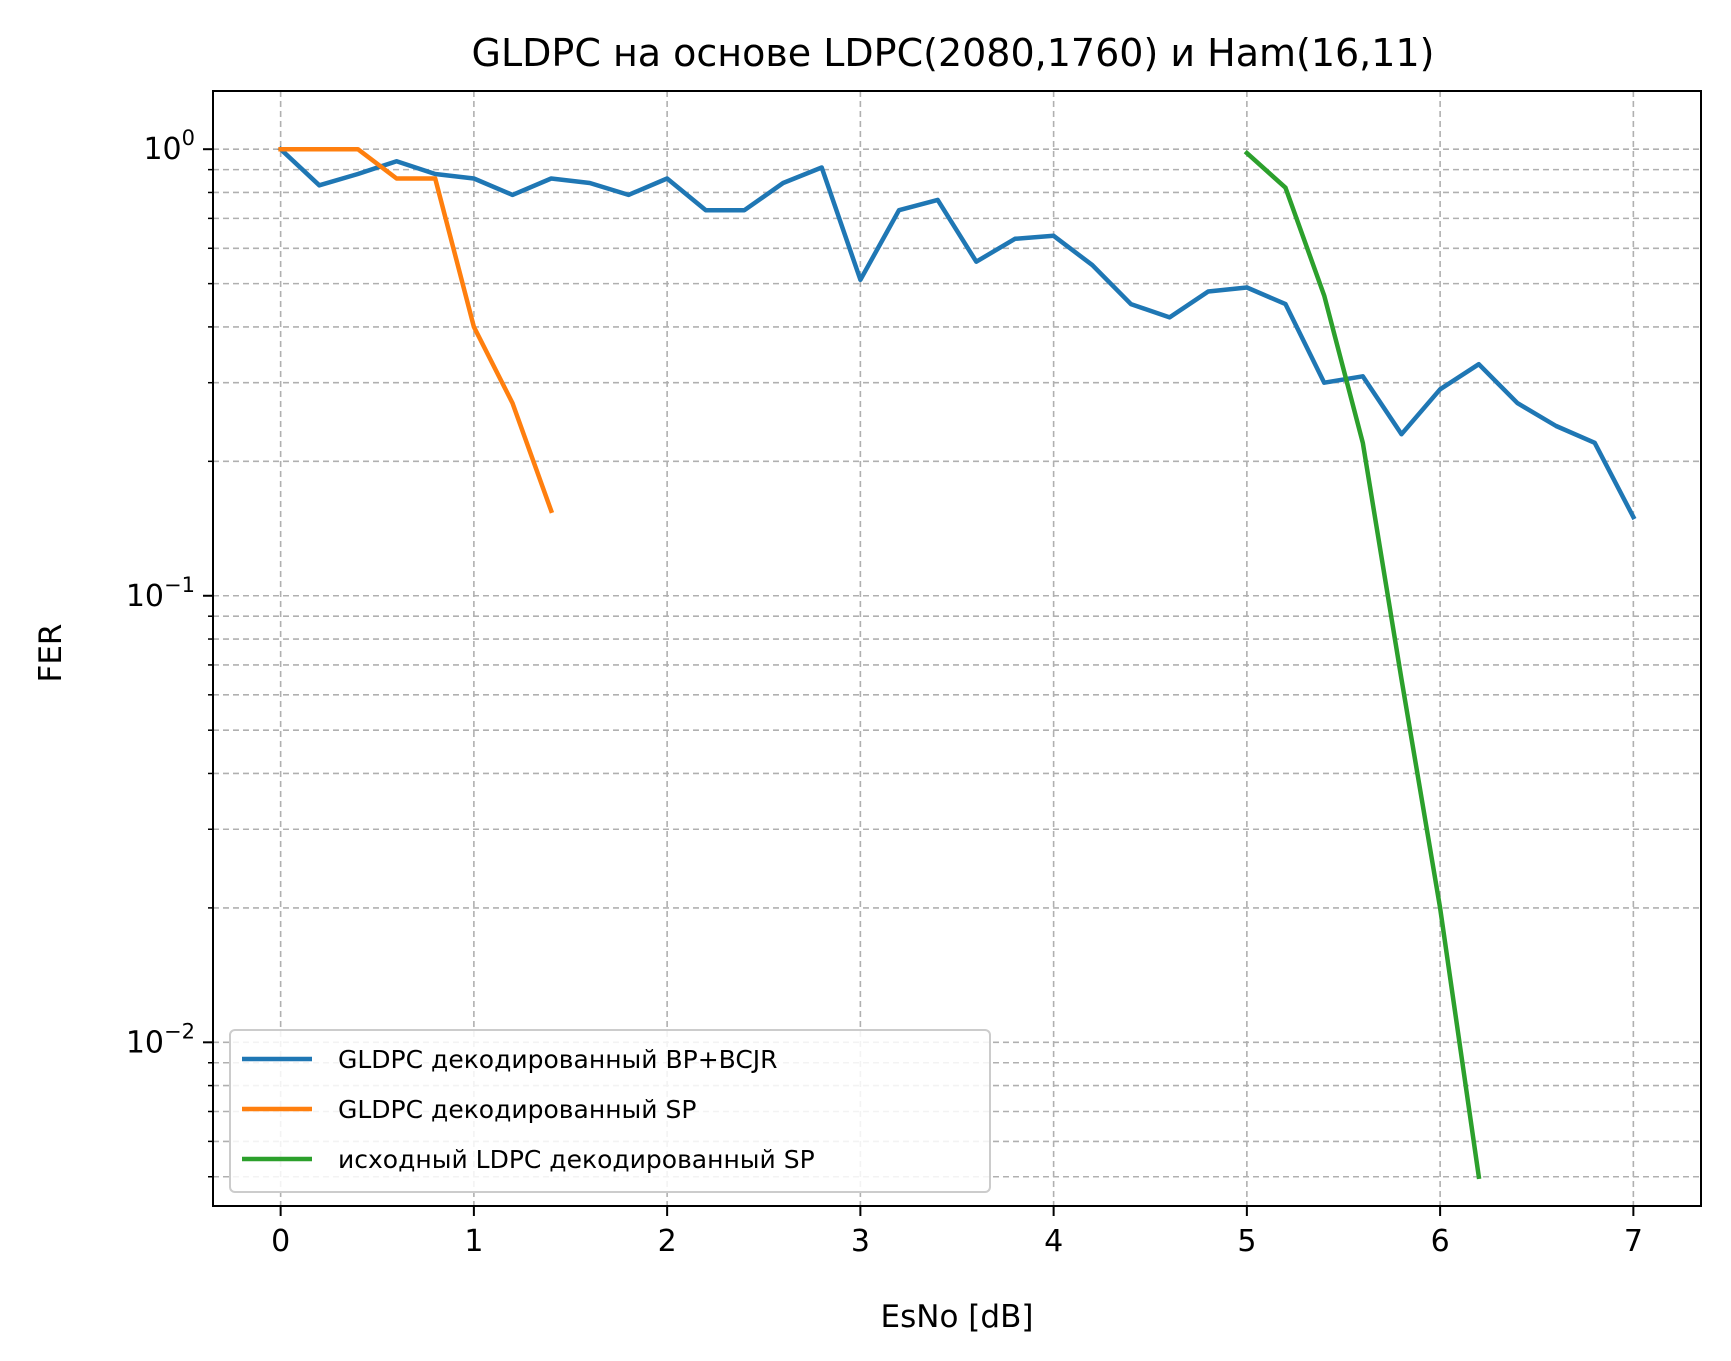 Image resolution: width=1731 pixels, height=1361 pixels. Describe the element at coordinates (558, 1059) in the screenshot. I see `legend-label: GLDPC декодированный BP+BCJR` at that location.